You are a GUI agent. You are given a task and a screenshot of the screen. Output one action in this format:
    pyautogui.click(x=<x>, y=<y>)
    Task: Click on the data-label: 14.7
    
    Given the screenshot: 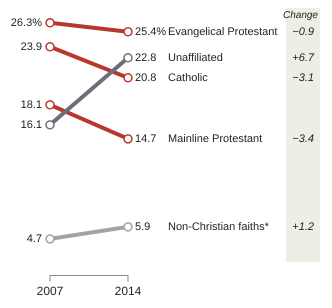 What is the action you would take?
    pyautogui.click(x=145, y=138)
    